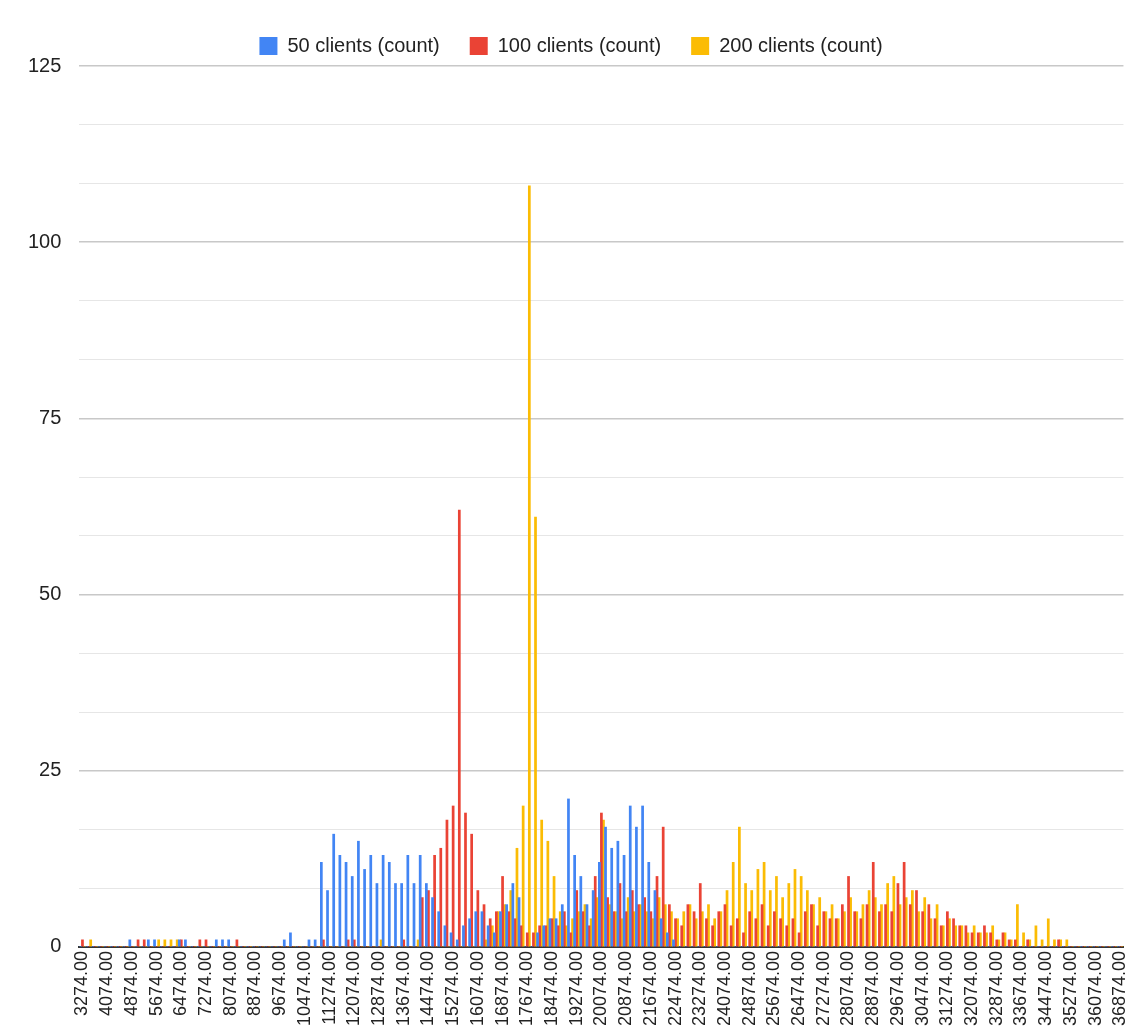 This screenshot has width=1146, height=1034. I want to click on x-tick-label: 19274.00, so click(575, 988).